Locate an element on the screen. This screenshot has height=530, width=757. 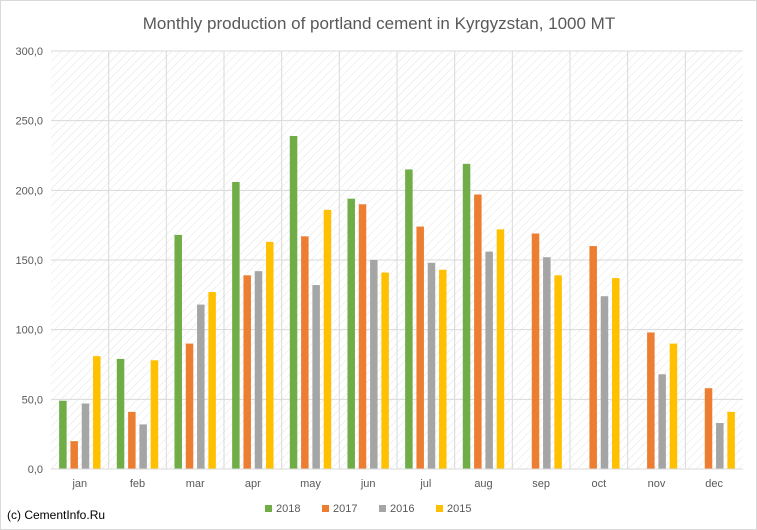
x-tick-label: nov is located at coordinates (657, 484).